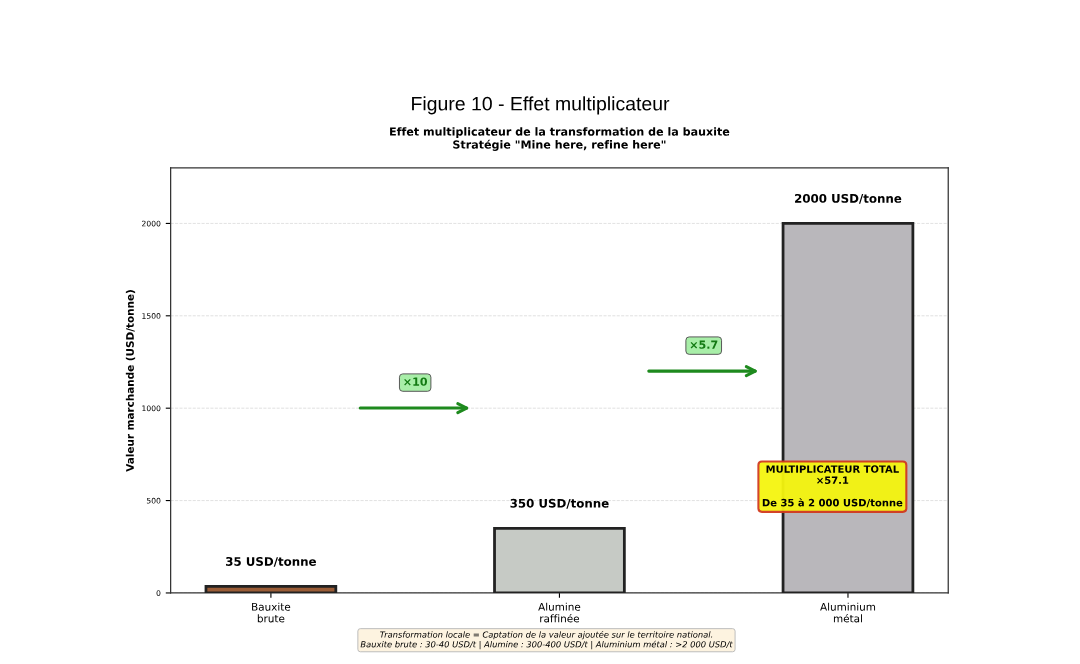 The height and width of the screenshot is (664, 1080). What do you see at coordinates (832, 486) in the screenshot?
I see `text: MULTIPLICATEUR TOTAL ×57.1 De 35 à 2 000 USD/tonne` at bounding box center [832, 486].